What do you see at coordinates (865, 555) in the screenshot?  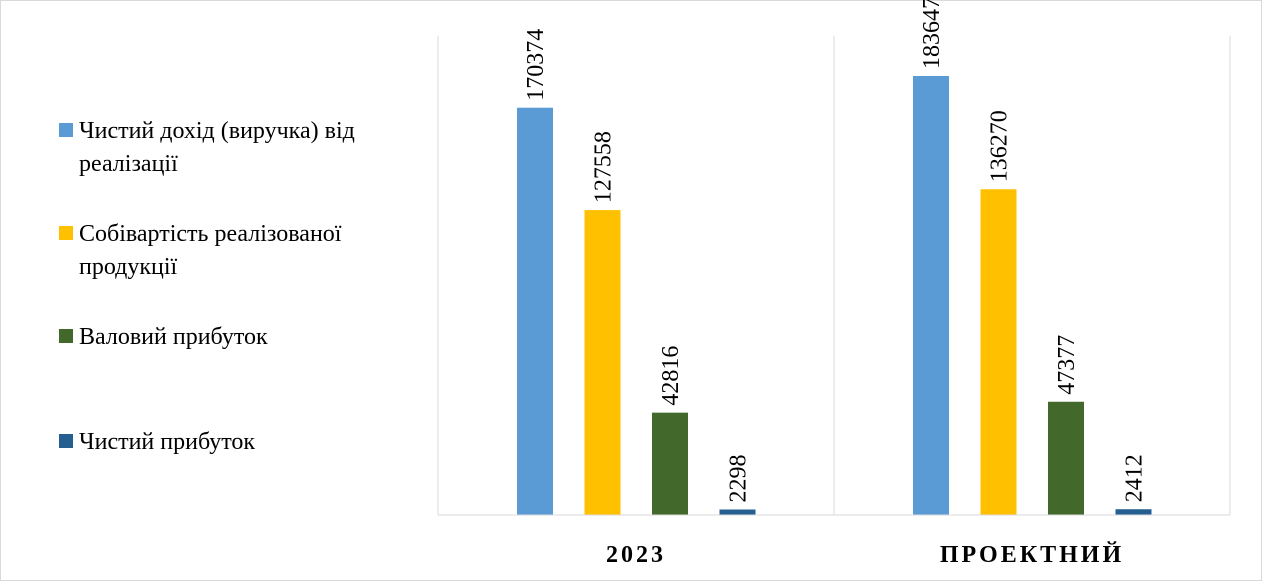 I see `category-labels: 2023 ПРОЕКТНИЙ` at bounding box center [865, 555].